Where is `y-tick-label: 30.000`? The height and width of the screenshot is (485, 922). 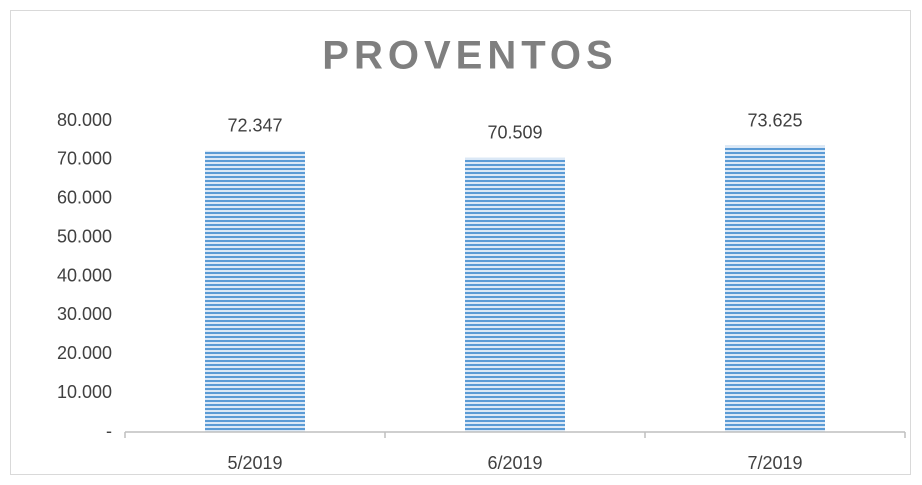
y-tick-label: 30.000 is located at coordinates (84, 314).